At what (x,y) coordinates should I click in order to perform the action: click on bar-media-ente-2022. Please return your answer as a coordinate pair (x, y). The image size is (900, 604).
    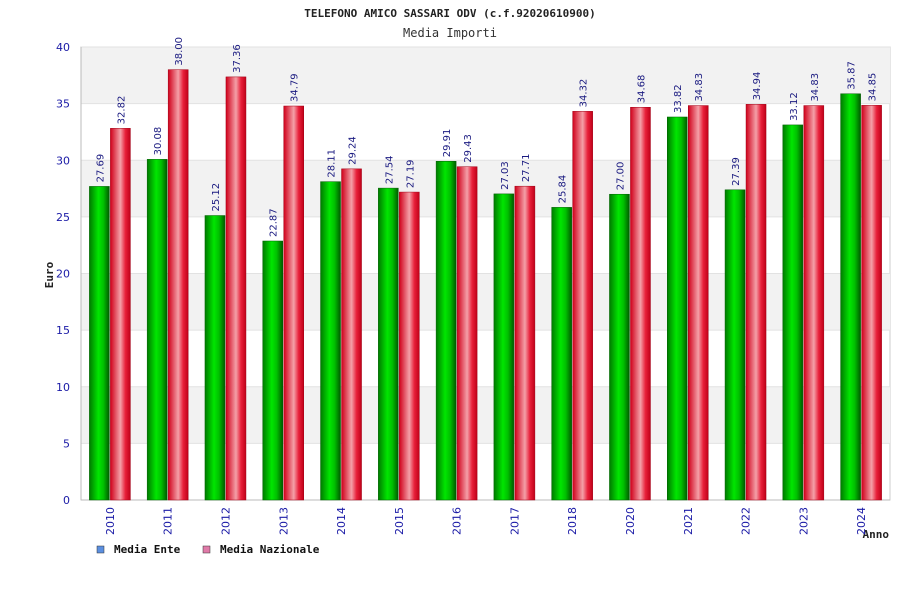
    Looking at the image, I should click on (735, 345).